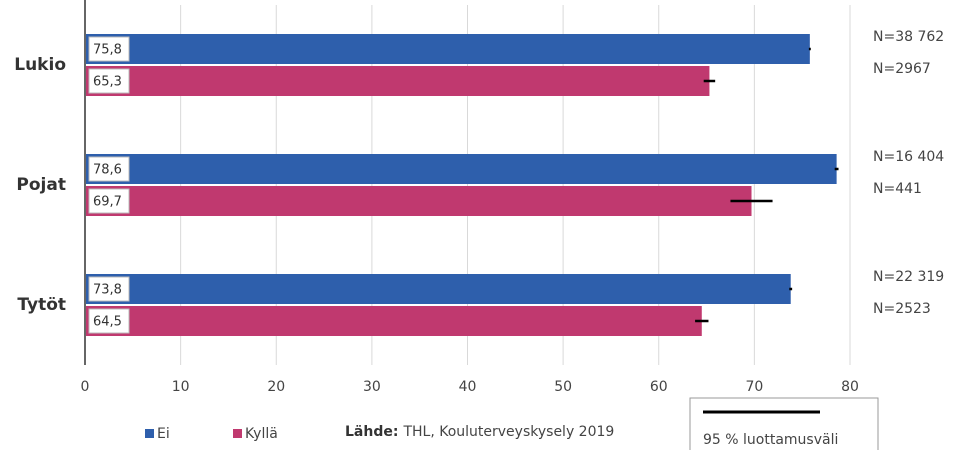 The image size is (960, 450). Describe the element at coordinates (40, 65) in the screenshot. I see `category-label: Lukio` at that location.